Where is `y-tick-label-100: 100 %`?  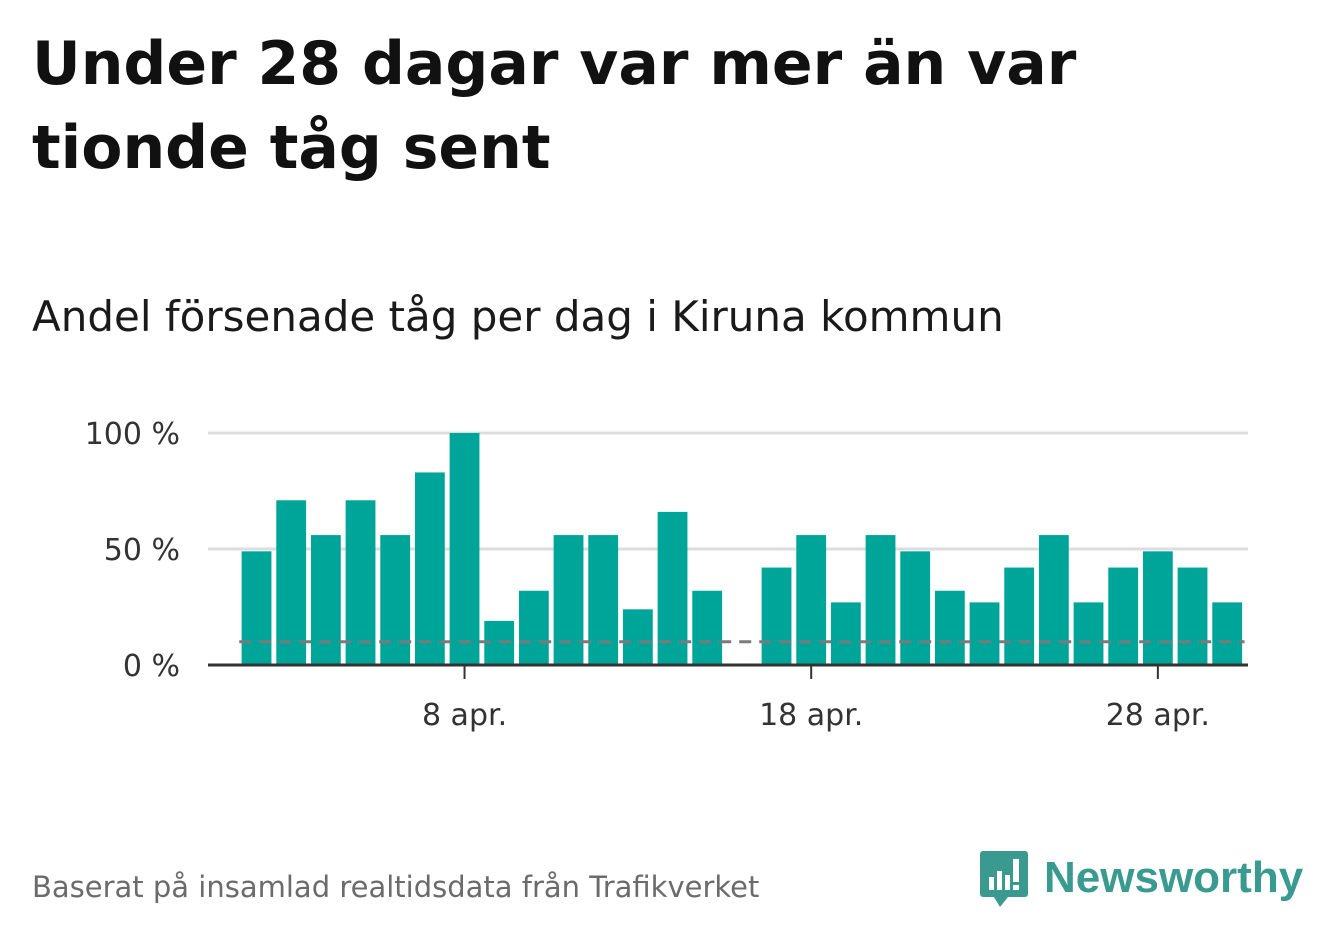
y-tick-label-100: 100 % is located at coordinates (132, 434).